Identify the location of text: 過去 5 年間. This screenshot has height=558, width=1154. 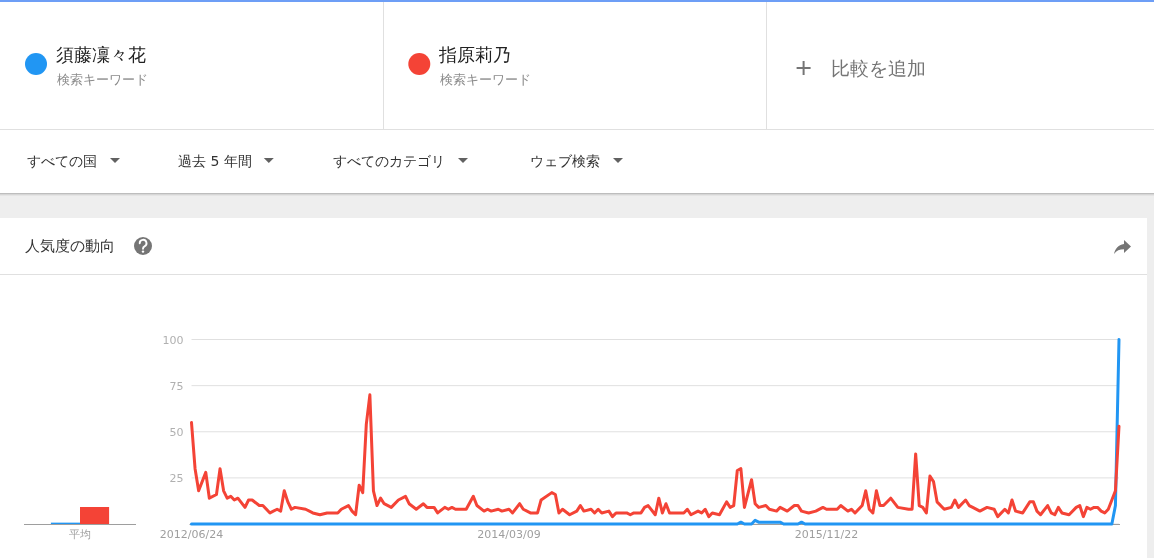
(215, 161).